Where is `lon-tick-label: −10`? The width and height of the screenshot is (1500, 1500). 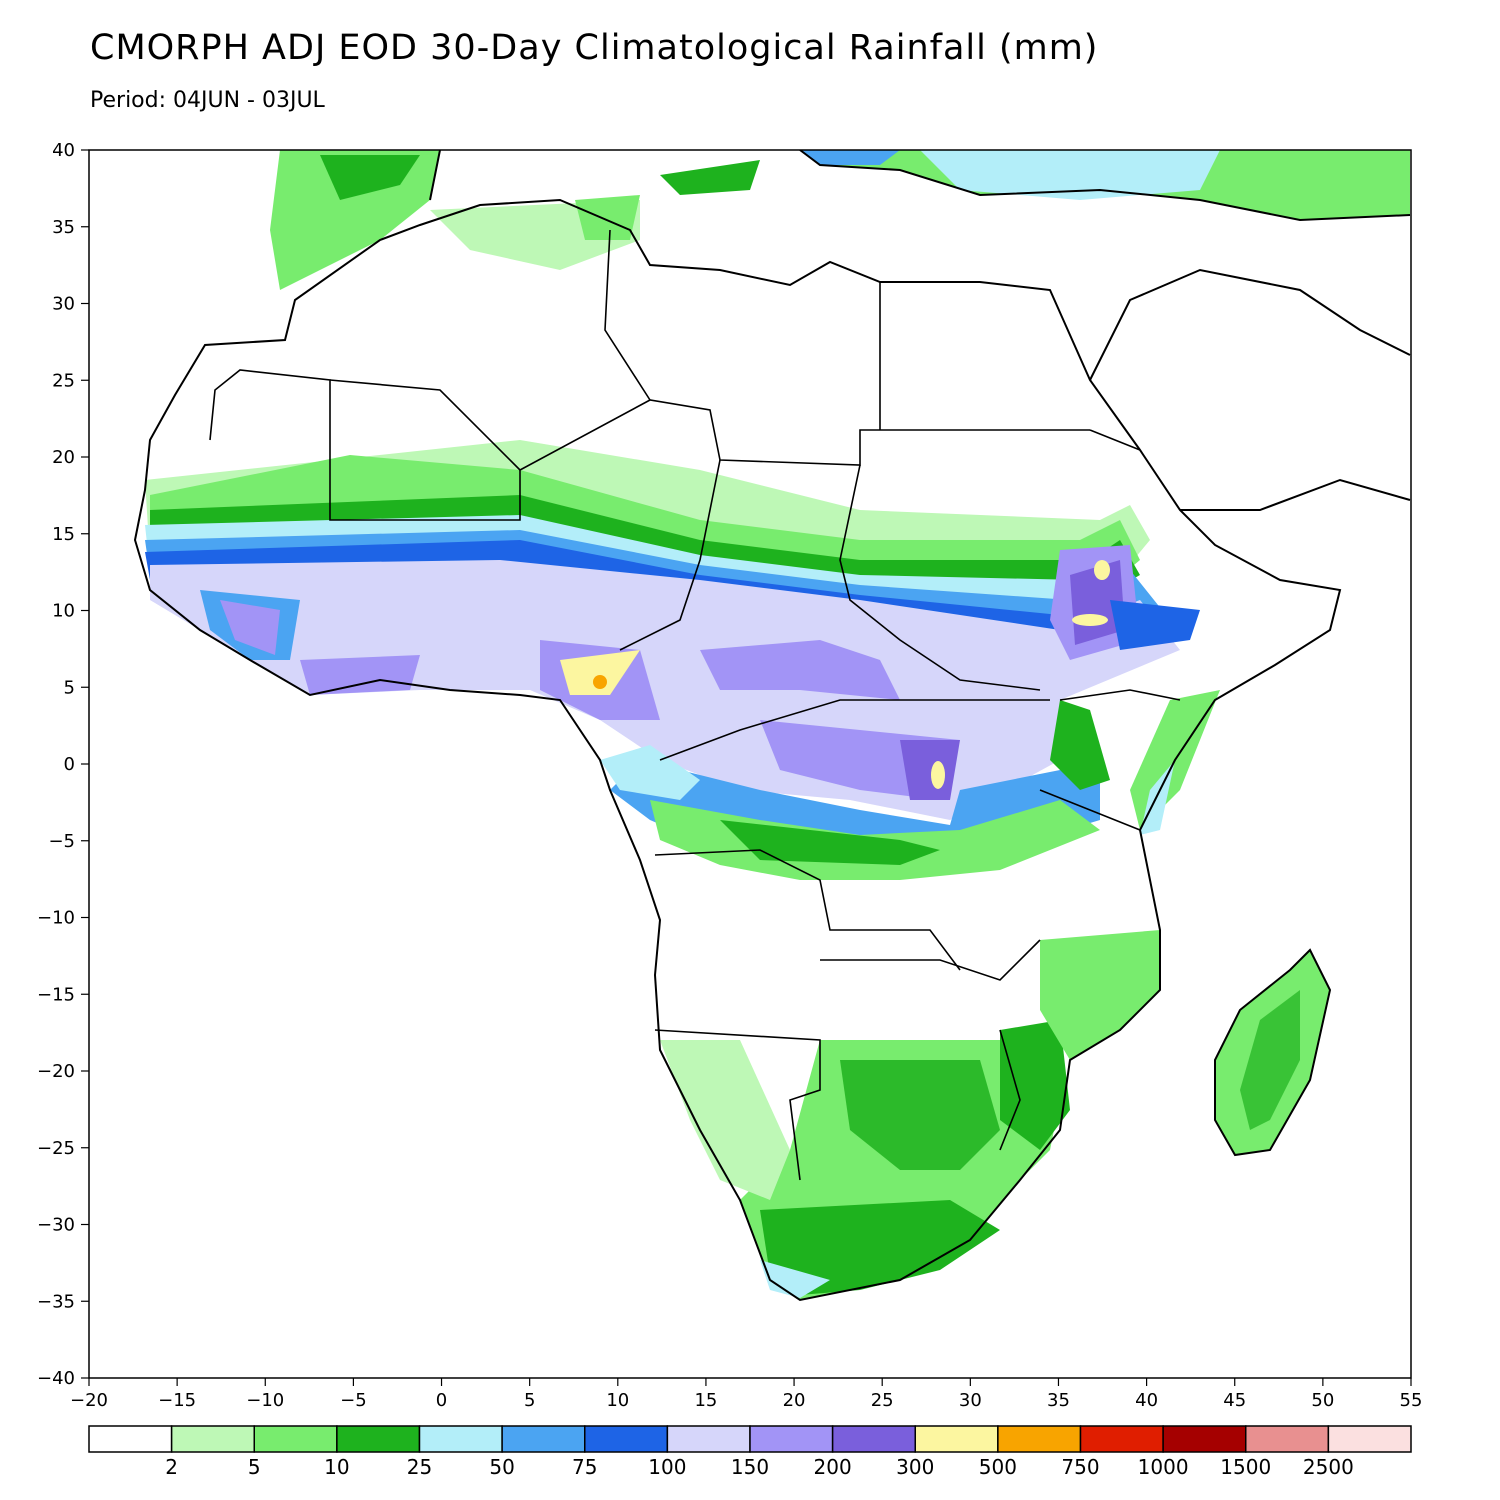
lon-tick-label: −10 is located at coordinates (265, 1400).